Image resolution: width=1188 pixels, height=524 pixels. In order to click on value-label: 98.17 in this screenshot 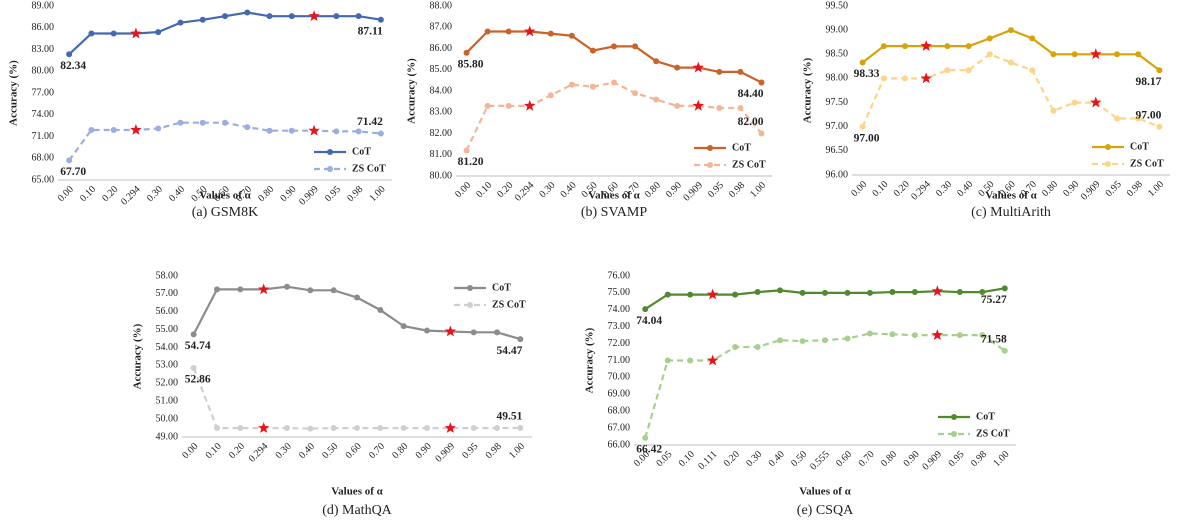, I will do `click(1149, 82)`.